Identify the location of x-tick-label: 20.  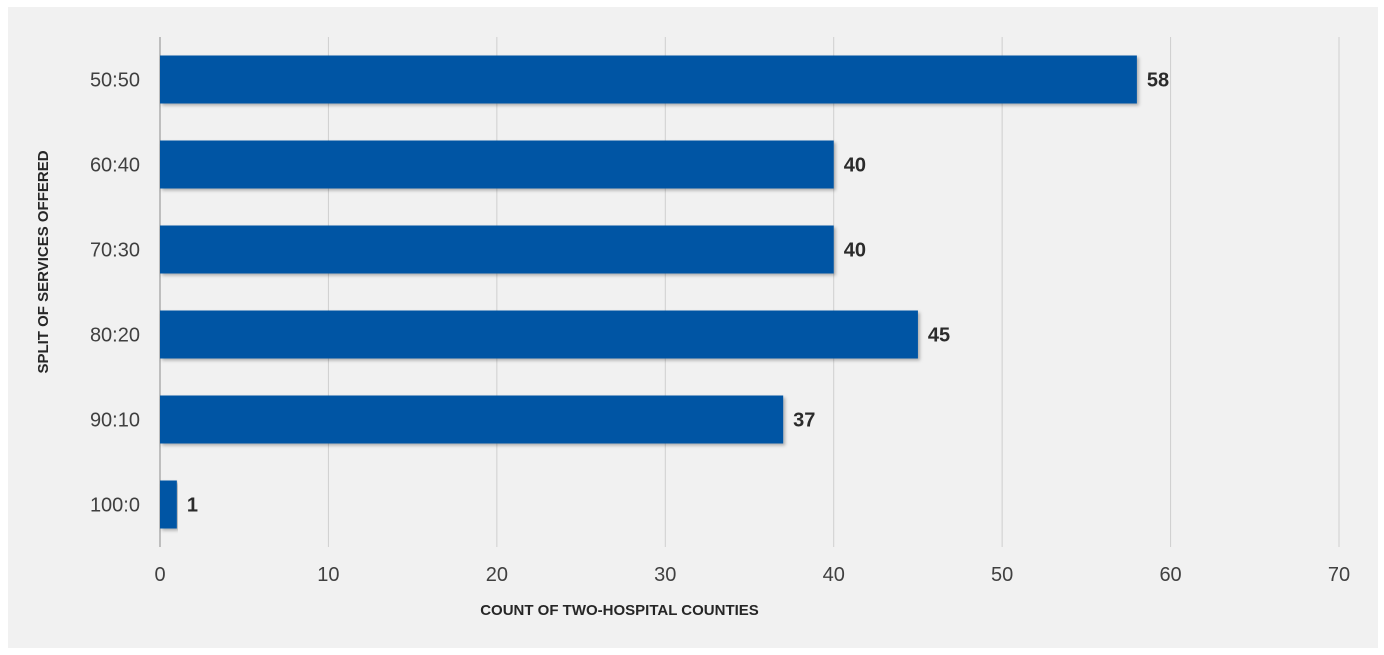
(497, 575).